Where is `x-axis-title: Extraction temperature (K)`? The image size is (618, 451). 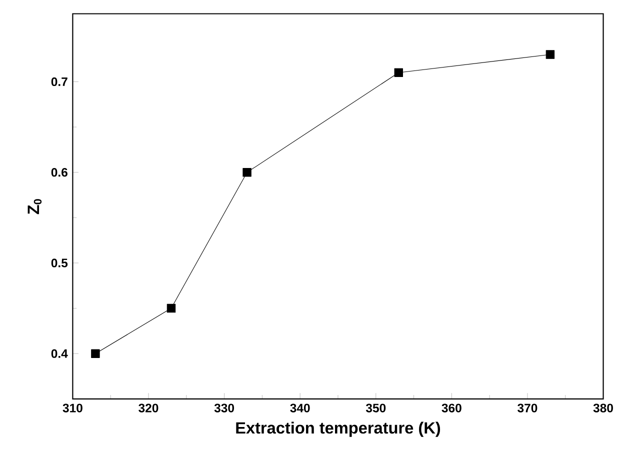 x-axis-title: Extraction temperature (K) is located at coordinates (338, 429).